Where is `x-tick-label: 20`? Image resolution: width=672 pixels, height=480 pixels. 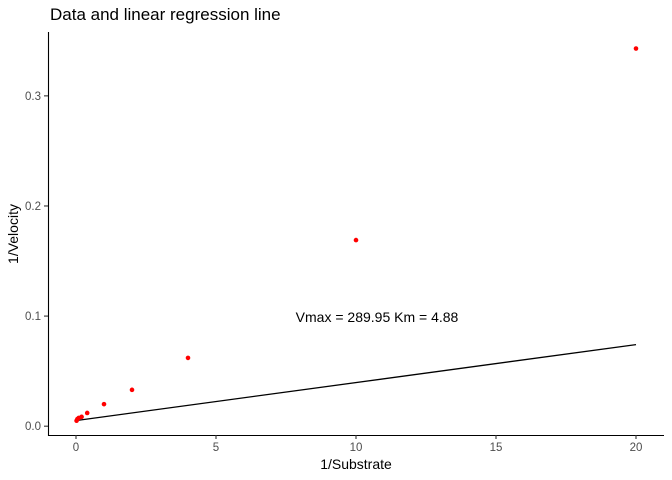
x-tick-label: 20 is located at coordinates (636, 448).